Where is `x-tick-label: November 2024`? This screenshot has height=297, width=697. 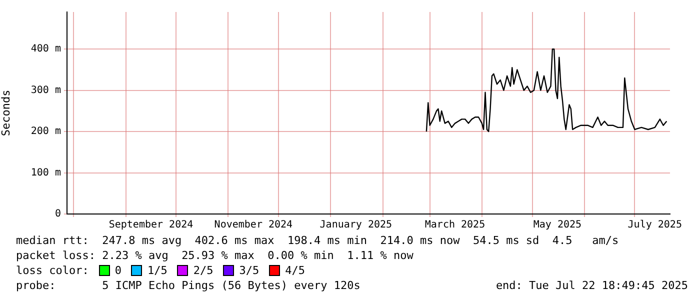
x-tick-label: November 2024 is located at coordinates (253, 225).